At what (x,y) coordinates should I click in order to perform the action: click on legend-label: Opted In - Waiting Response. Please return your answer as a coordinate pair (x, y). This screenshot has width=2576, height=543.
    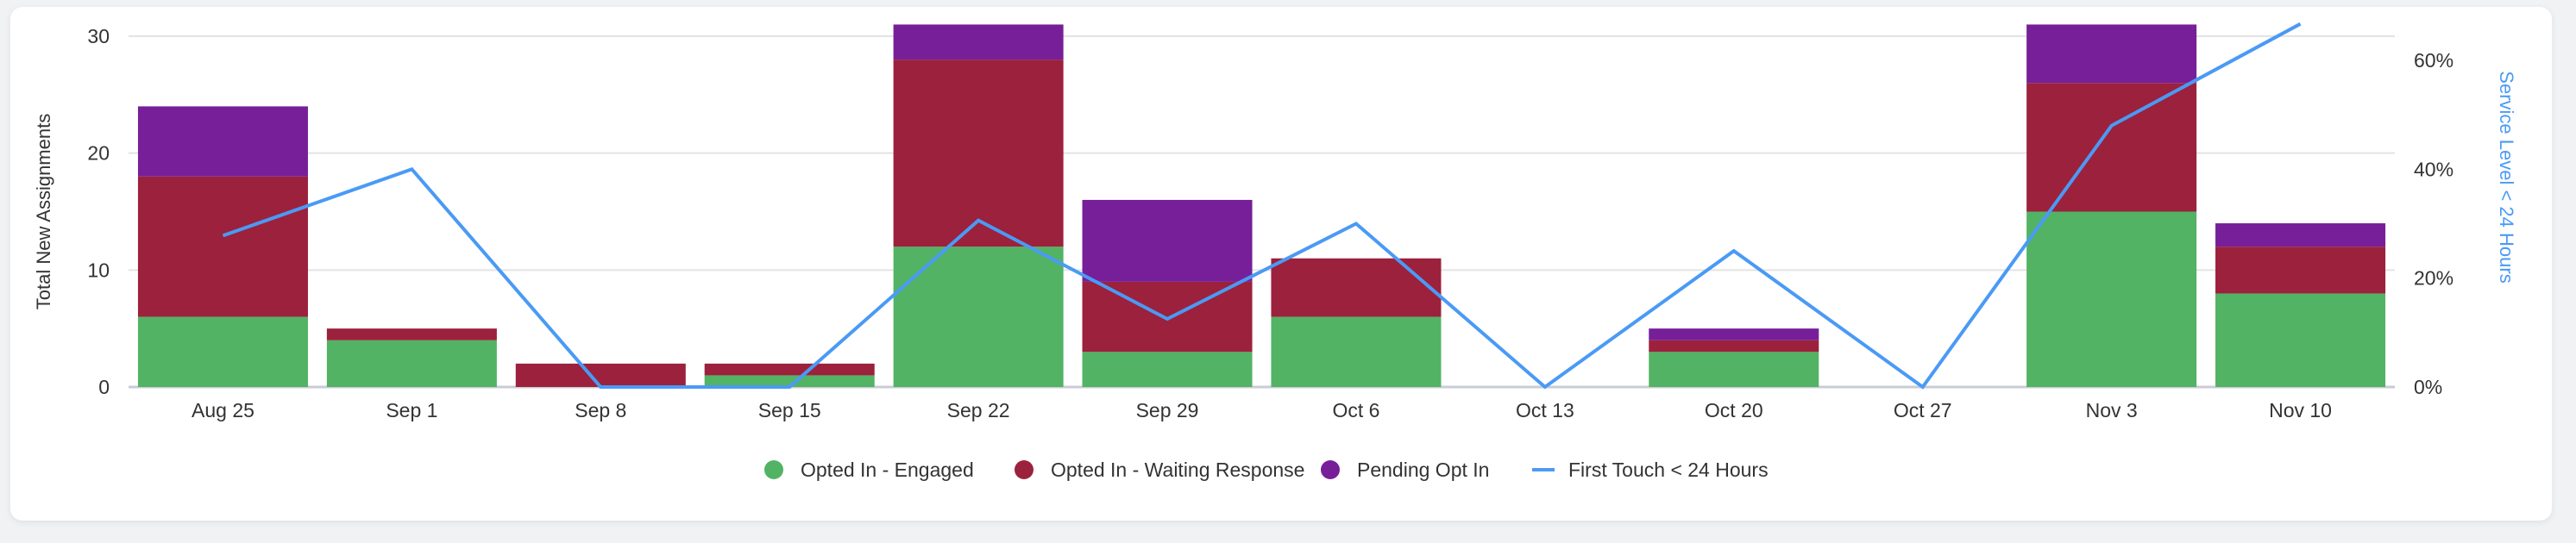
    Looking at the image, I should click on (1177, 470).